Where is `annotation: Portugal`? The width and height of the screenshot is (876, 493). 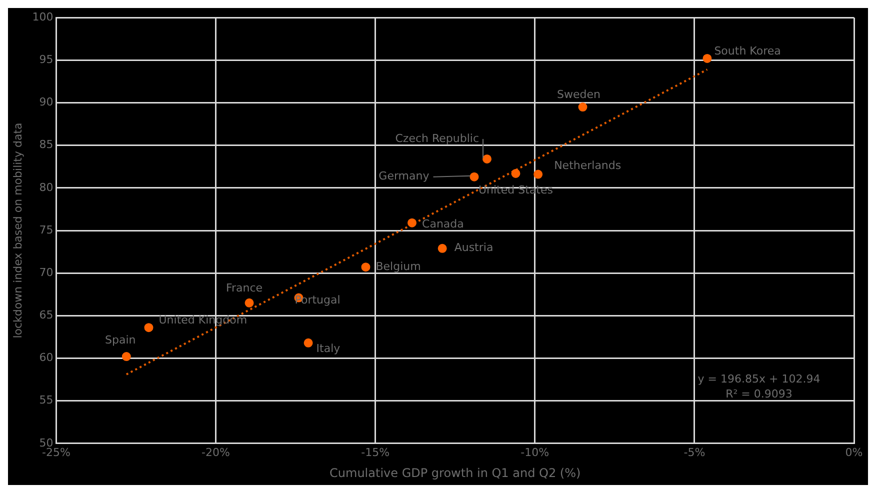 annotation: Portugal is located at coordinates (317, 300).